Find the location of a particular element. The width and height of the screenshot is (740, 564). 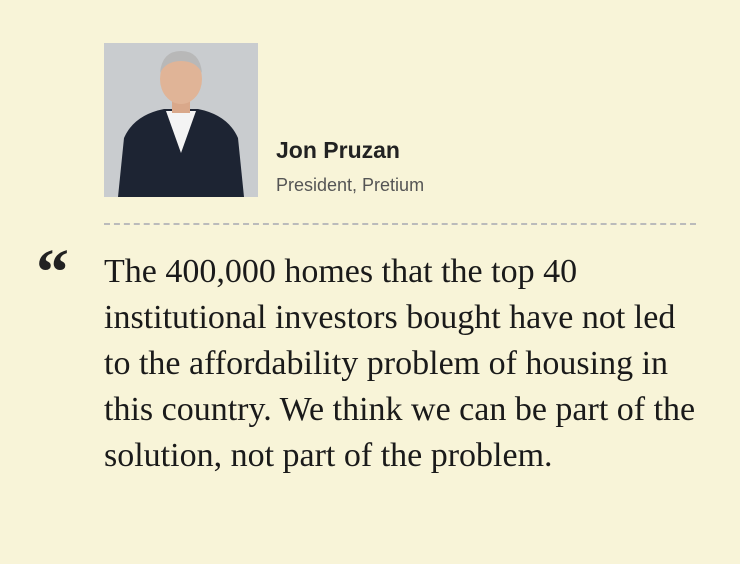

person-name: Jon Pruzan is located at coordinates (338, 150).